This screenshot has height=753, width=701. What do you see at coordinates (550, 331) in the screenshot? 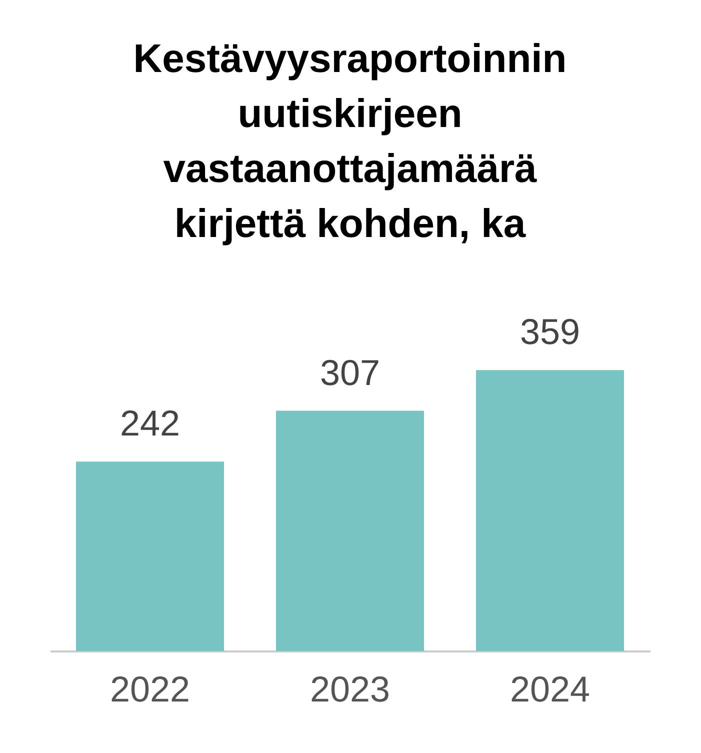
I see `data-label: 359` at bounding box center [550, 331].